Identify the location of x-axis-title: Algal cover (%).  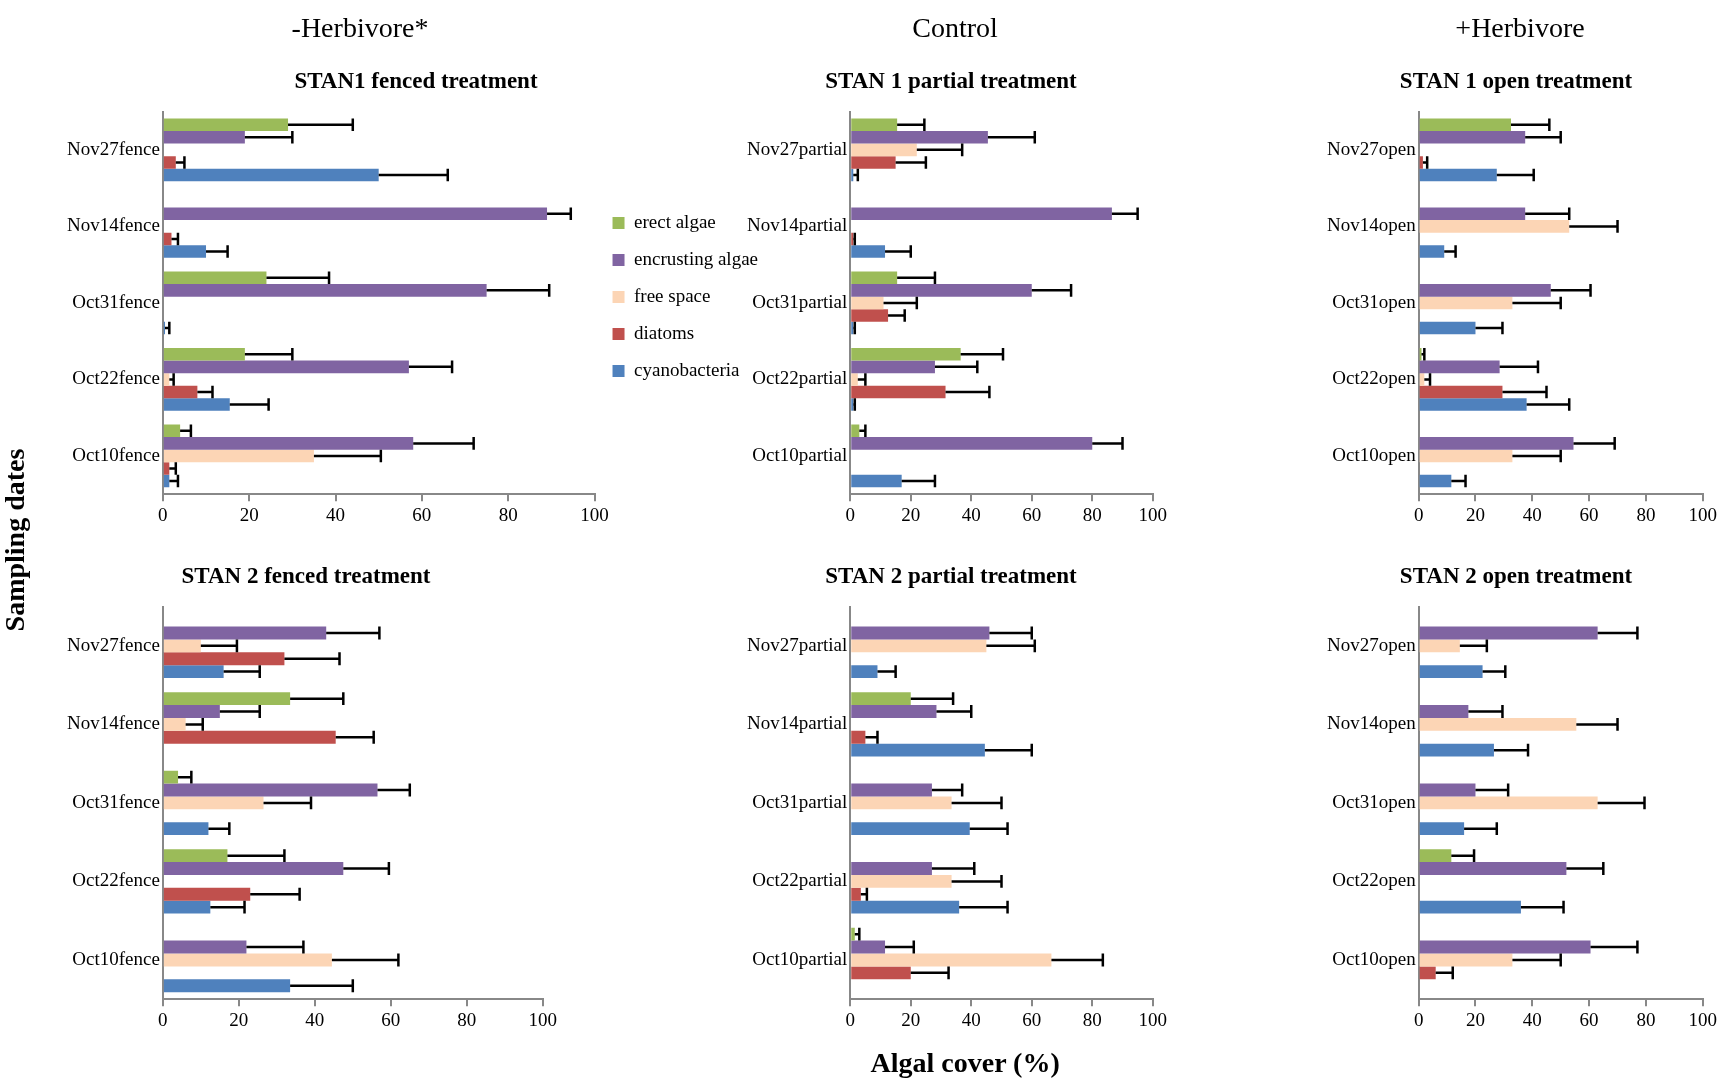
(965, 1063).